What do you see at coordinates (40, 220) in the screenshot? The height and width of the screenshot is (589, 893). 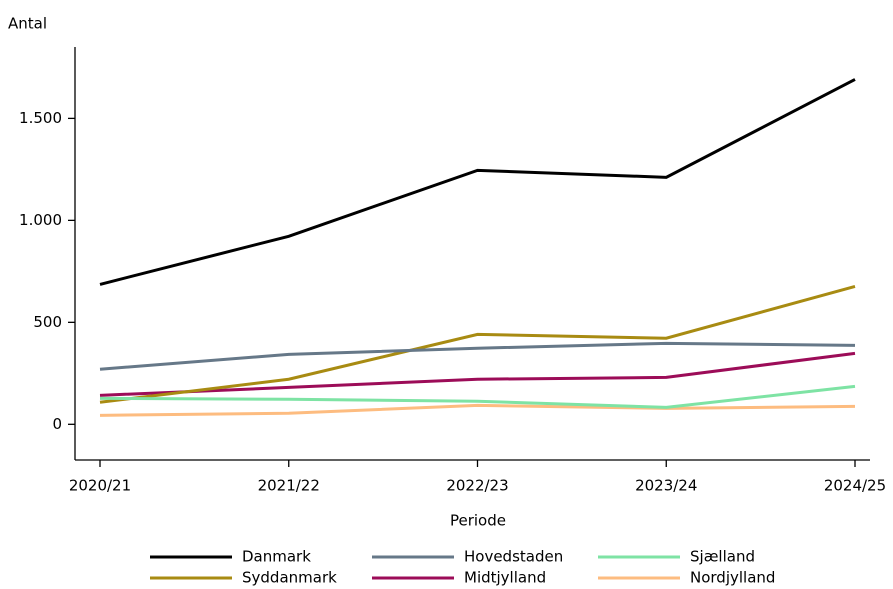 I see `y-tick-label: 1.000` at bounding box center [40, 220].